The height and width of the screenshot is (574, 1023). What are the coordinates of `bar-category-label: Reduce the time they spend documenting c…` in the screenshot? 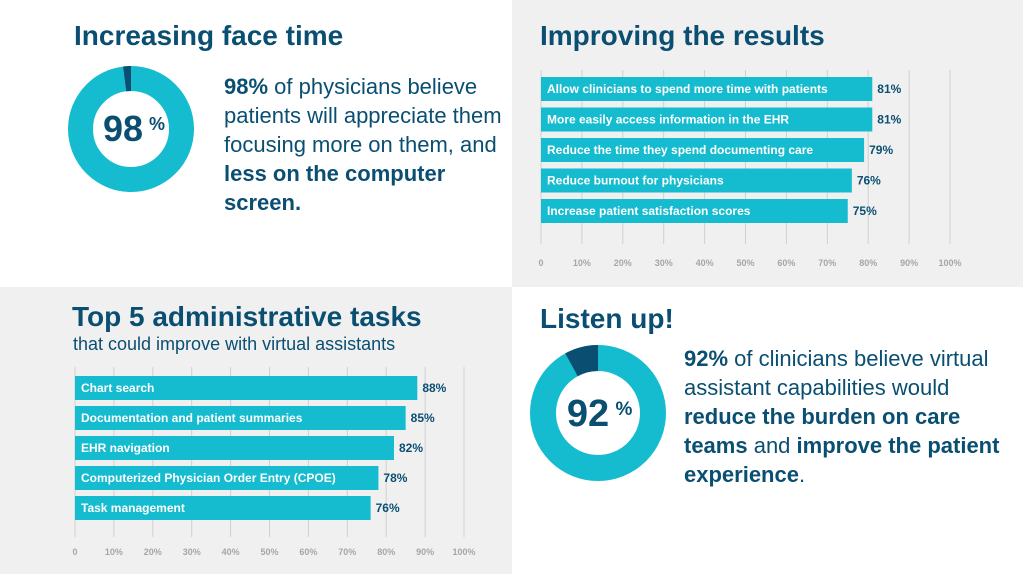 It's located at (680, 150).